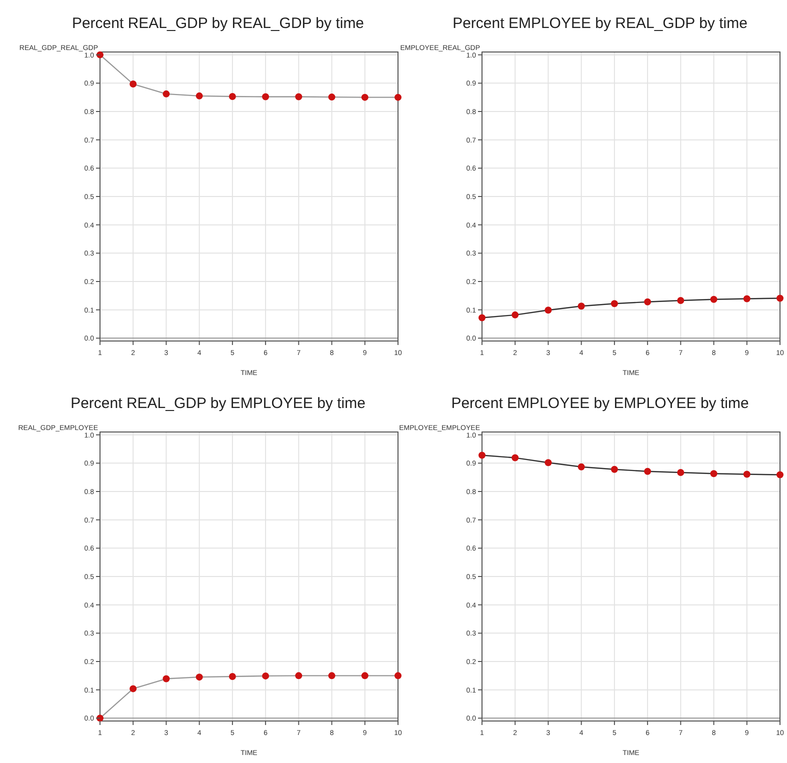 This screenshot has height=763, width=787. Describe the element at coordinates (600, 23) in the screenshot. I see `chart-title: Percent EMPLOYEE by REAL_GDP by time` at that location.